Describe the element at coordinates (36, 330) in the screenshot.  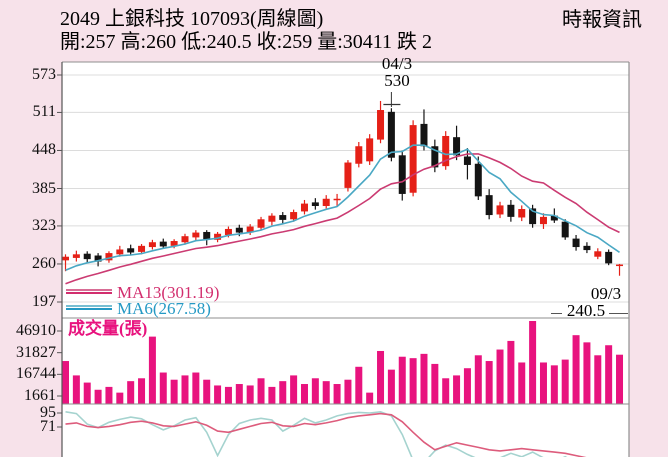
I see `volume-axis-label: 46910` at that location.